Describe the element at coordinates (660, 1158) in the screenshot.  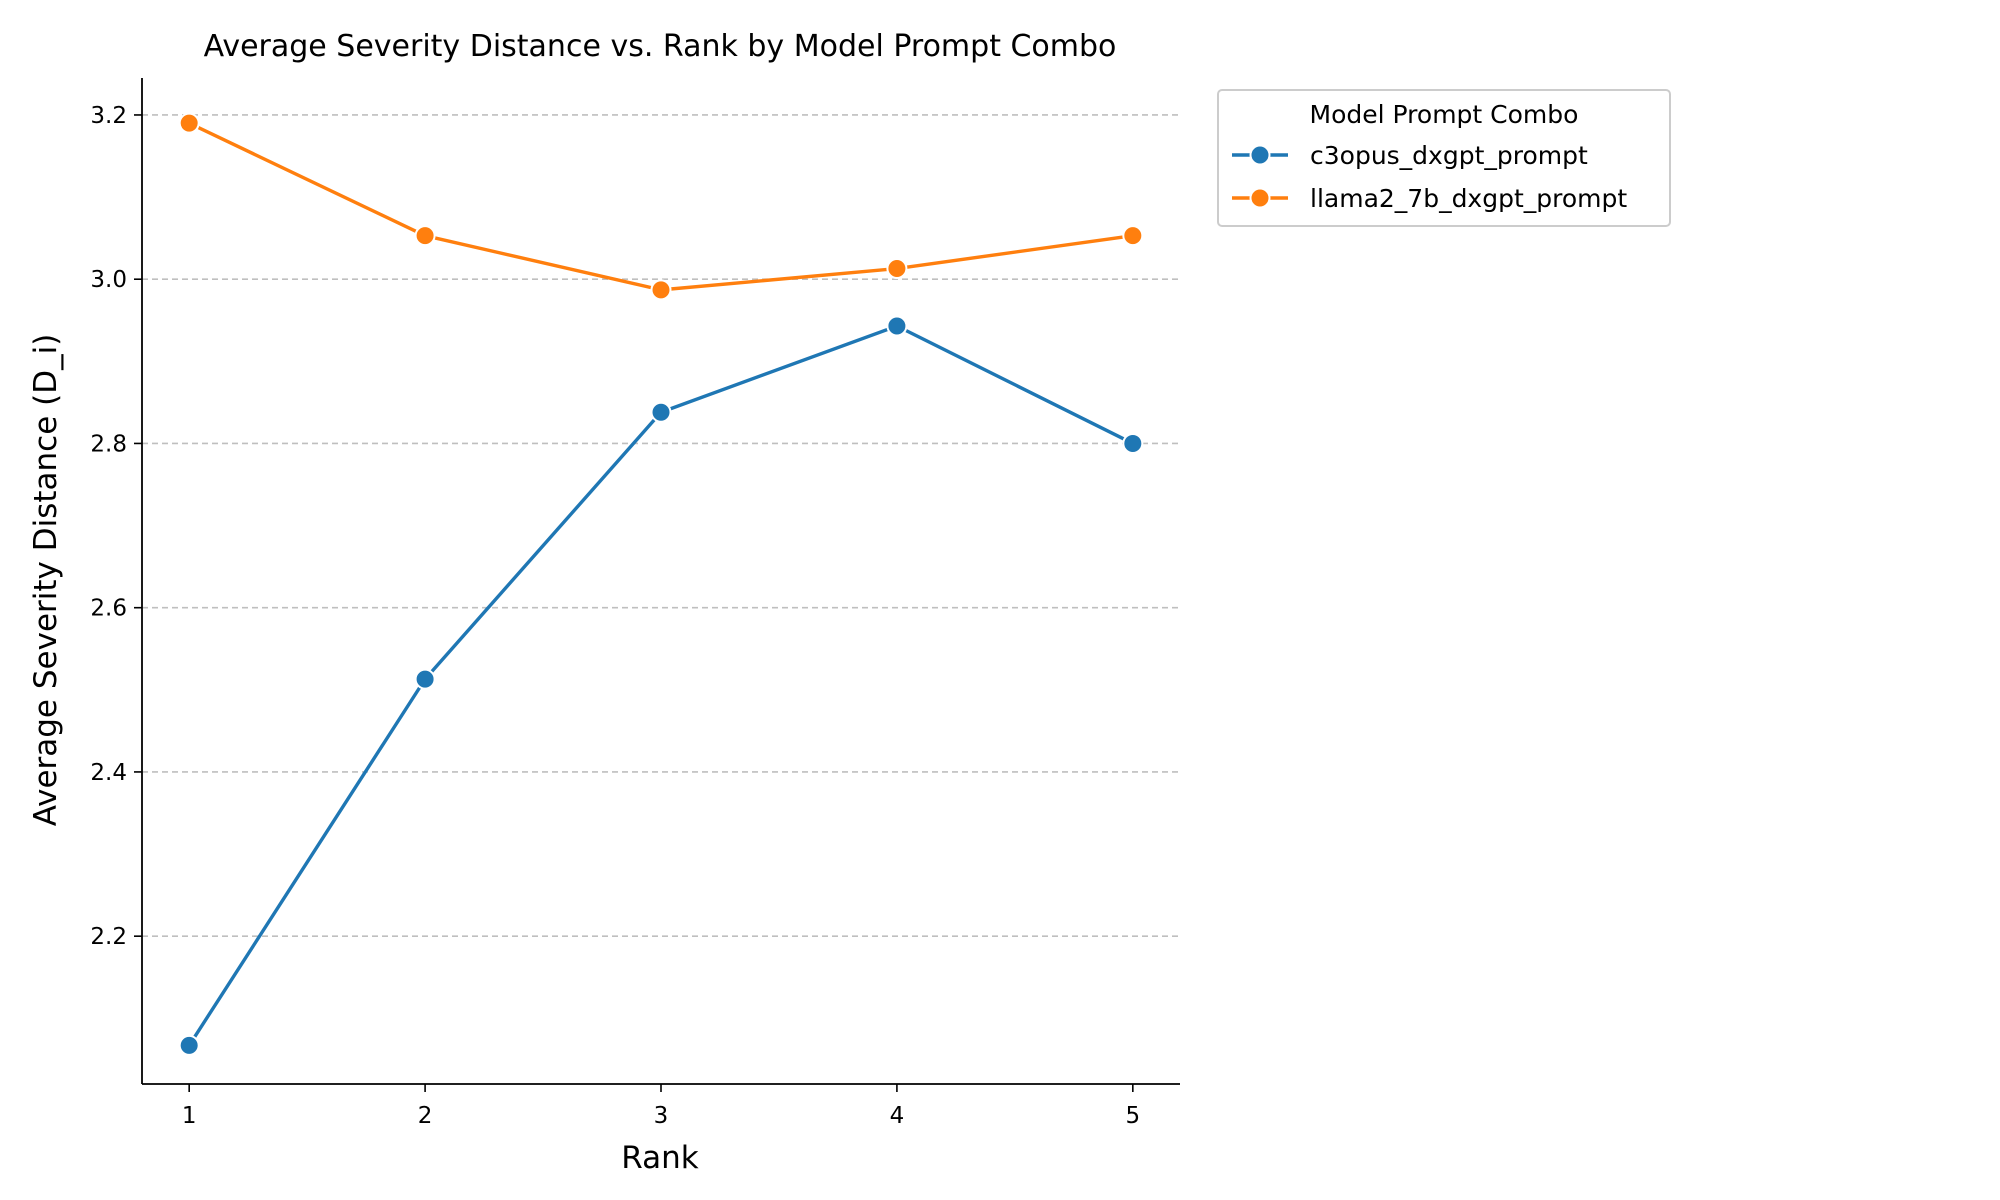
I see `x-axis-title: Rank` at that location.